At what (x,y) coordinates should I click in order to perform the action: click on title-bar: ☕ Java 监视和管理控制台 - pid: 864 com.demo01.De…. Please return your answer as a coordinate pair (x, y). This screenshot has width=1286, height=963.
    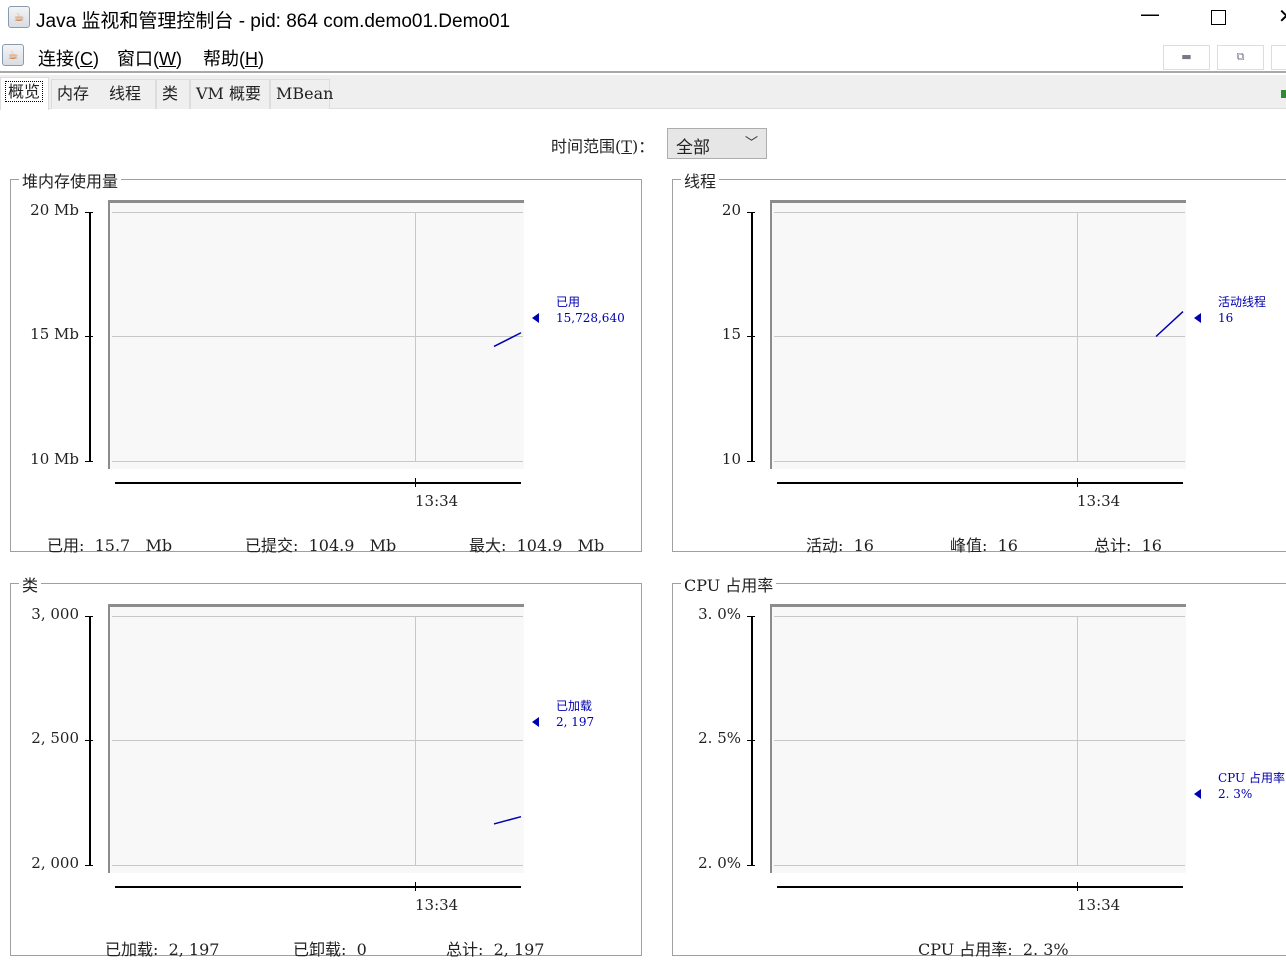
    Looking at the image, I should click on (643, 18).